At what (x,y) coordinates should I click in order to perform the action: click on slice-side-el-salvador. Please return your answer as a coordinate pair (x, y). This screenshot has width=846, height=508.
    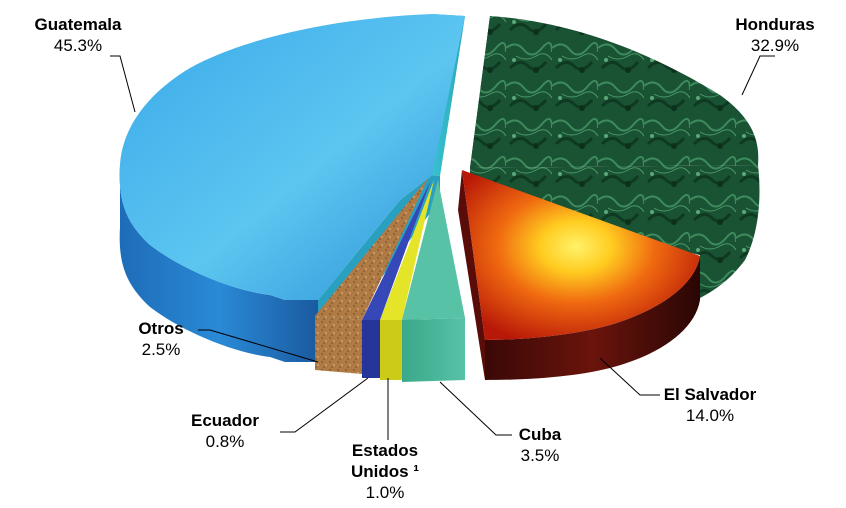
    Looking at the image, I should click on (592, 318).